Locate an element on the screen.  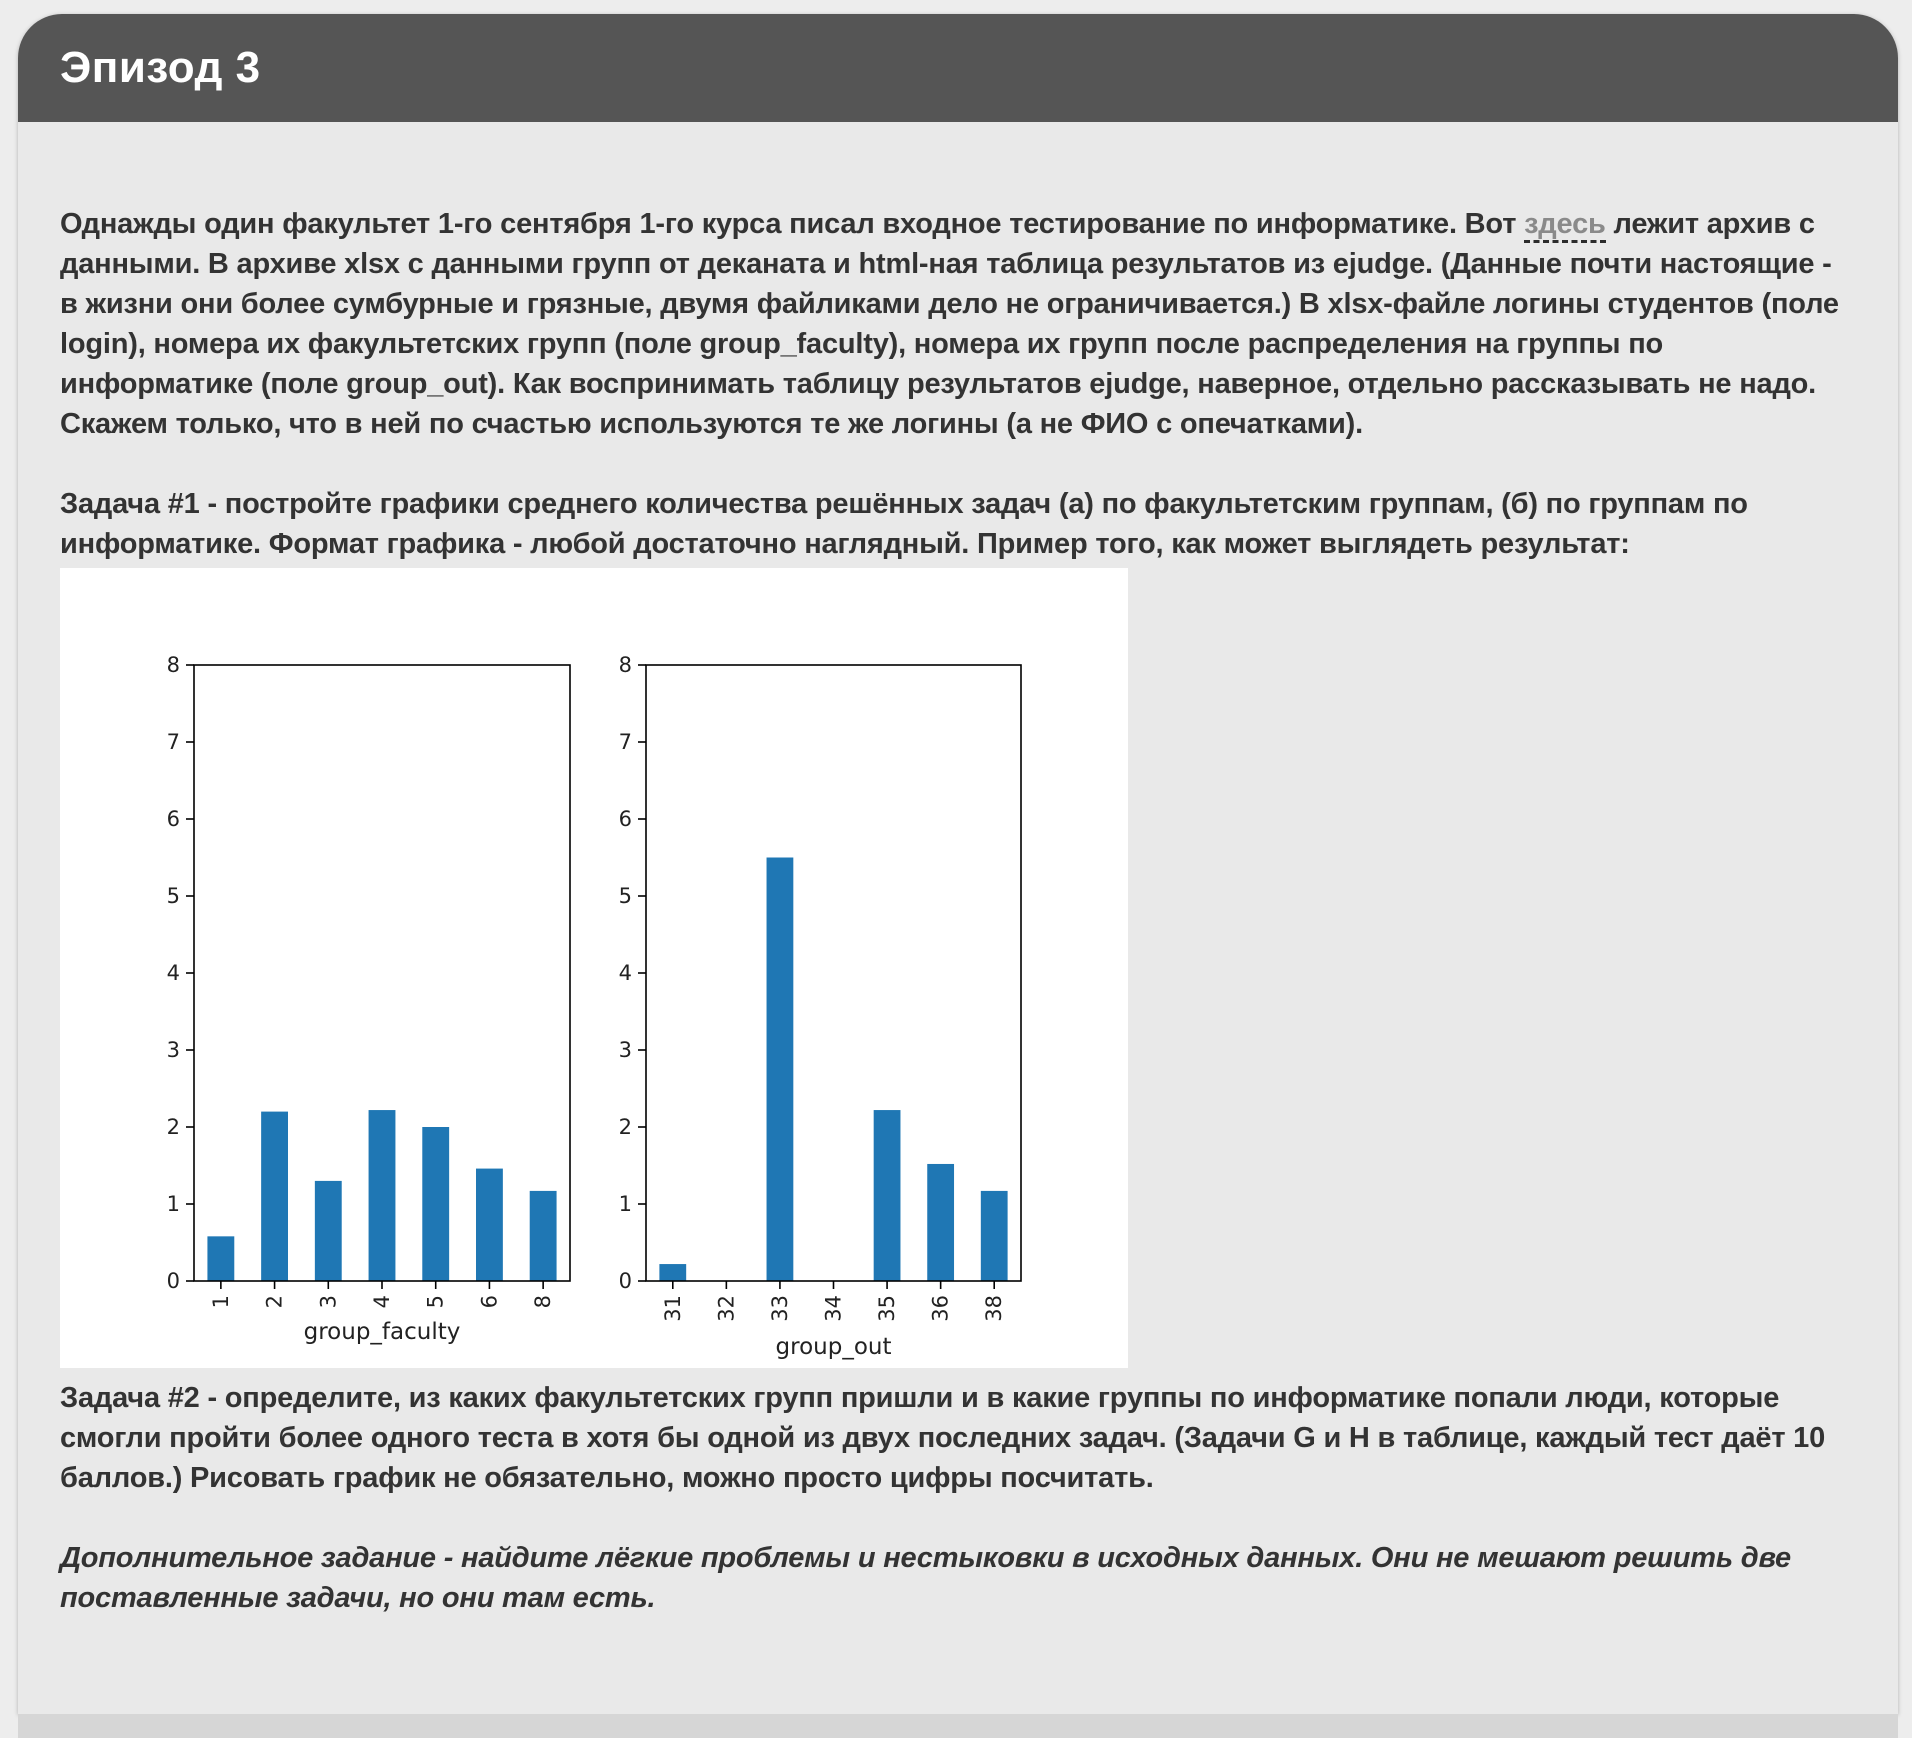
bottom-bar is located at coordinates (958, 1726).